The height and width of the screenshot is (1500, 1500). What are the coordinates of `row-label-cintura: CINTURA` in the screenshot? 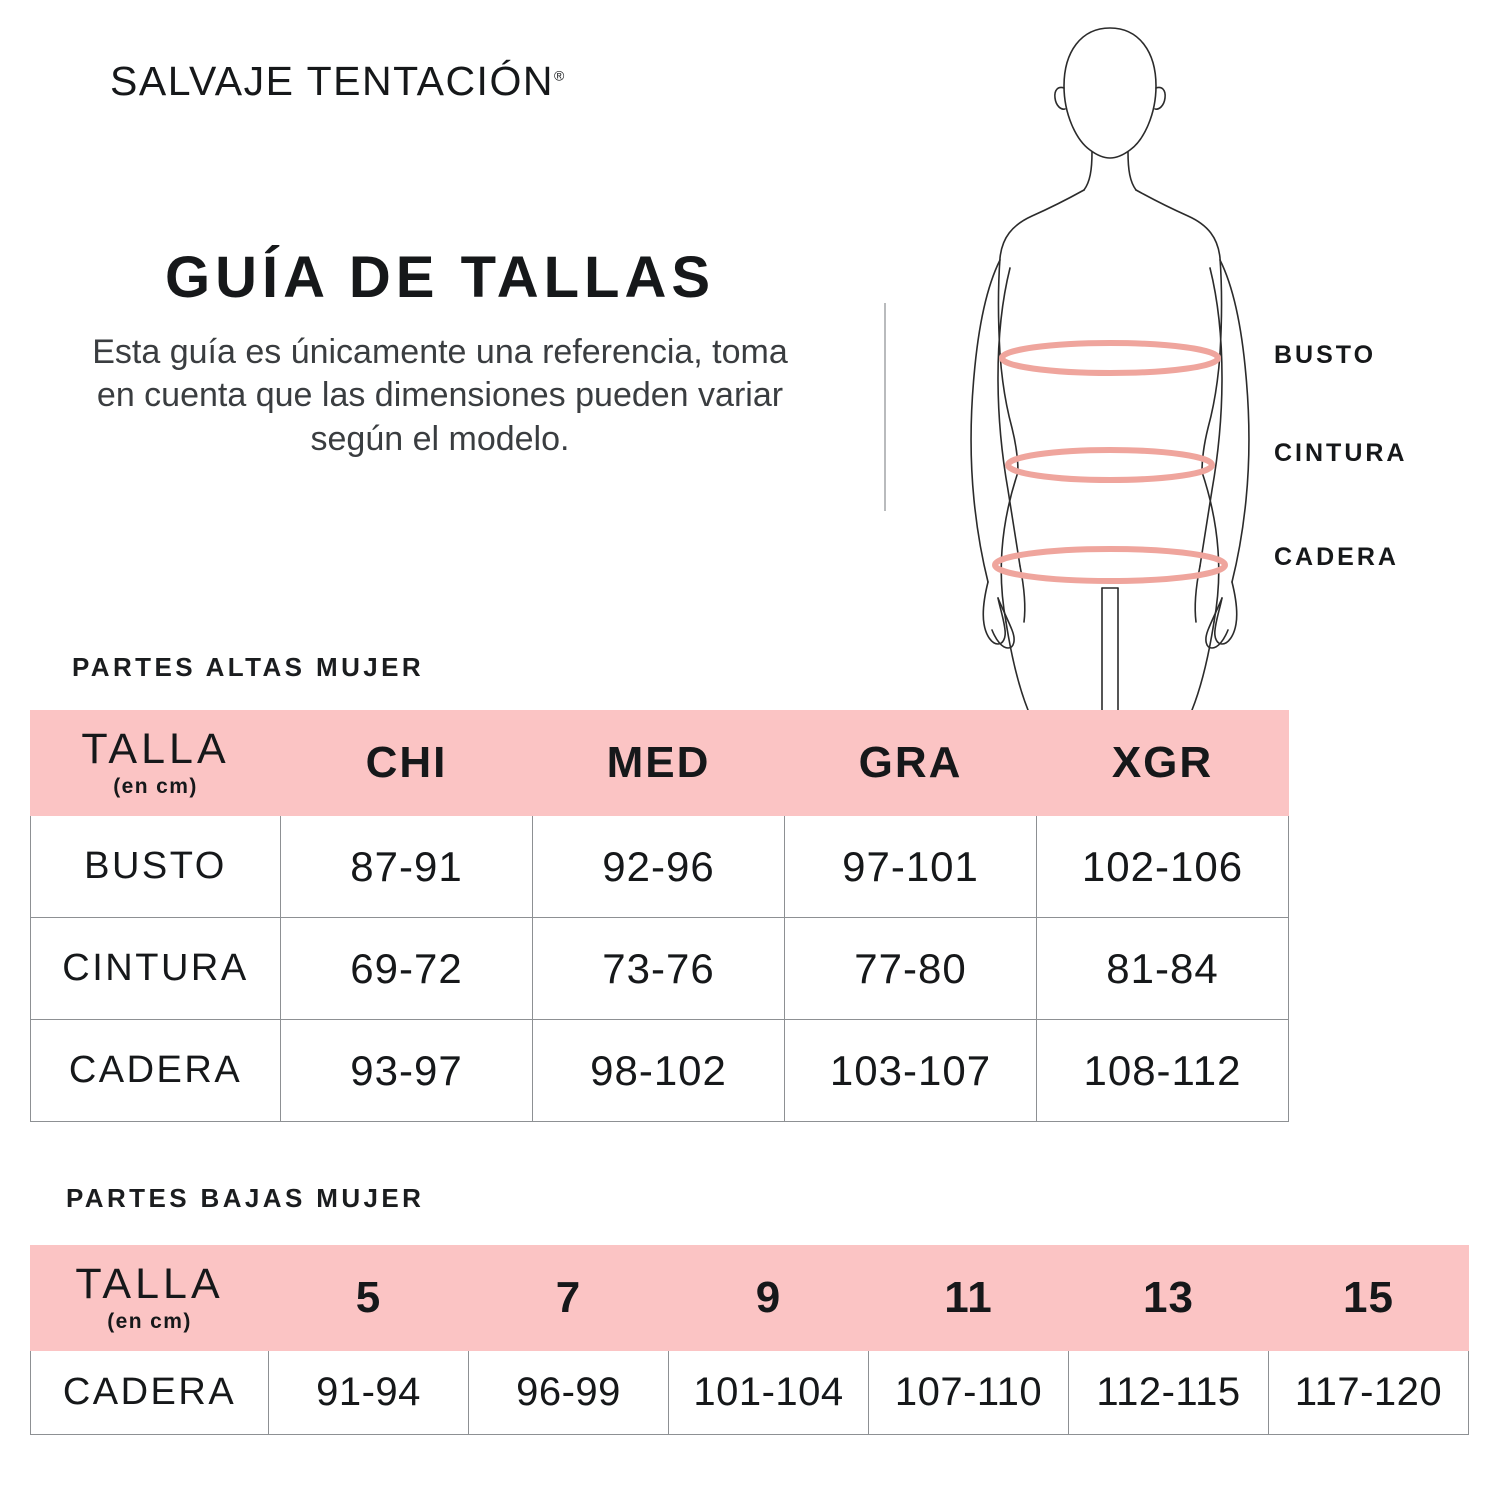 It's located at (155, 968).